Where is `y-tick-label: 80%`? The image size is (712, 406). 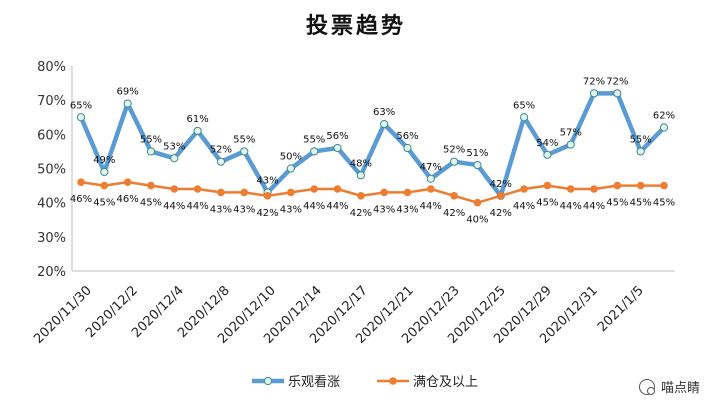 y-tick-label: 80% is located at coordinates (51, 67).